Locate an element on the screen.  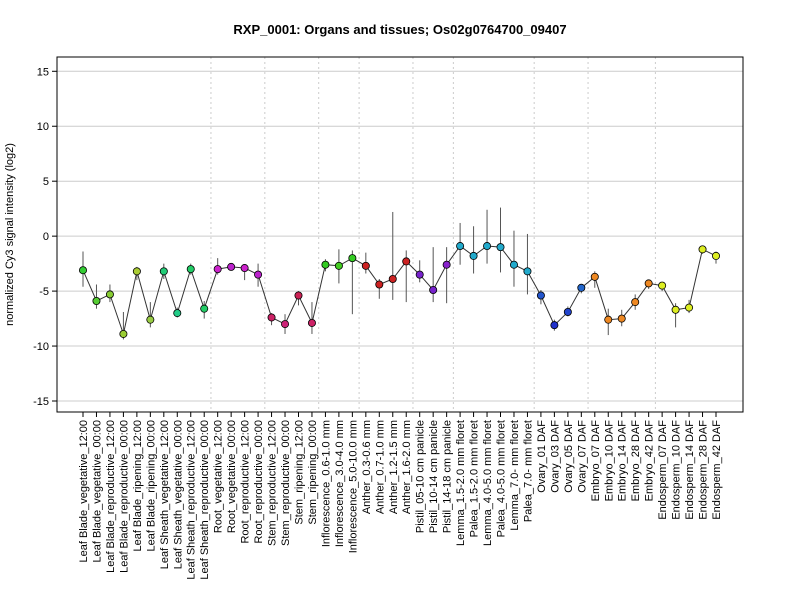
x-tick-label: Endosperm_28 DAF is located at coordinates (704, 470).